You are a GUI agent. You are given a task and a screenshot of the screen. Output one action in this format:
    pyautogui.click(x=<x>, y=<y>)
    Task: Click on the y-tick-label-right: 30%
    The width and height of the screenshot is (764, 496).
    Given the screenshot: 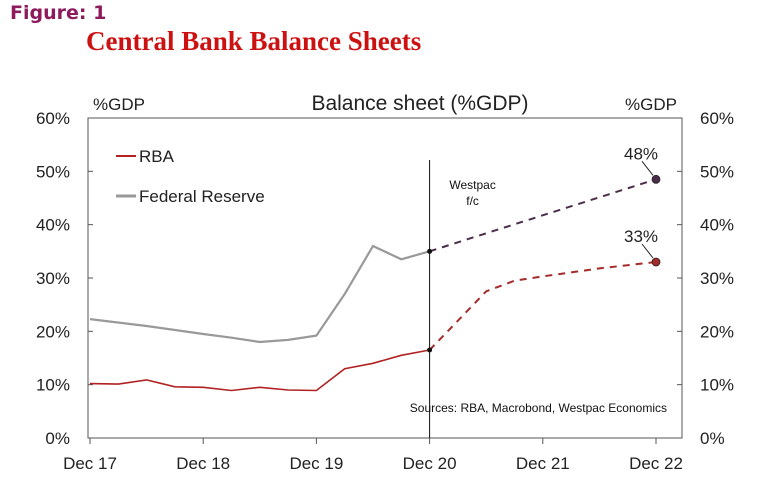 What is the action you would take?
    pyautogui.click(x=717, y=278)
    